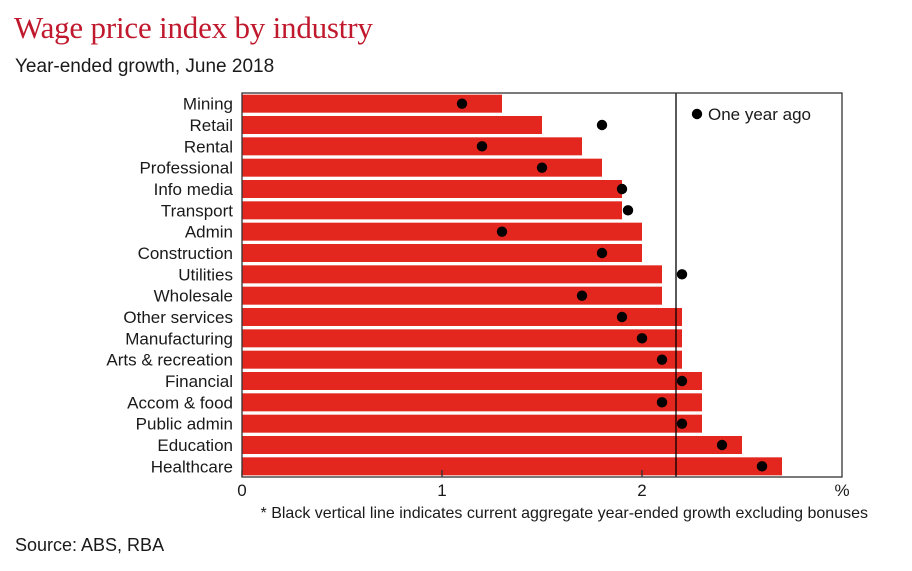  I want to click on category-label: Financial, so click(199, 381).